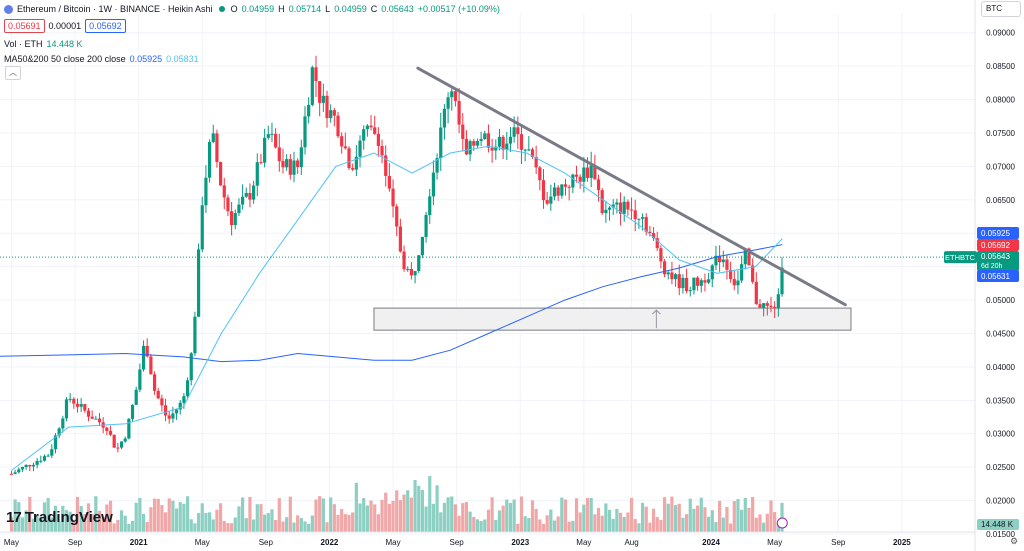  Describe the element at coordinates (583, 542) in the screenshot. I see `time-tick-label: May` at that location.